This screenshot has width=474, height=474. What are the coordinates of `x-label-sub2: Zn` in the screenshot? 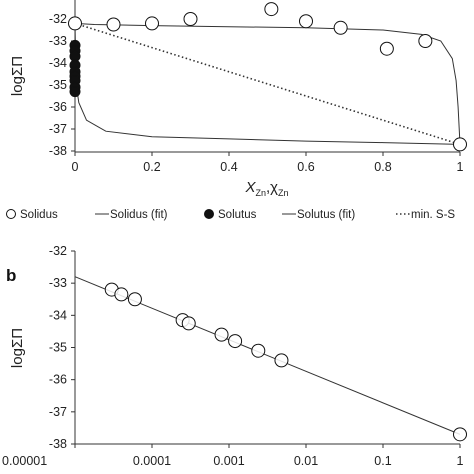 It's located at (283, 193).